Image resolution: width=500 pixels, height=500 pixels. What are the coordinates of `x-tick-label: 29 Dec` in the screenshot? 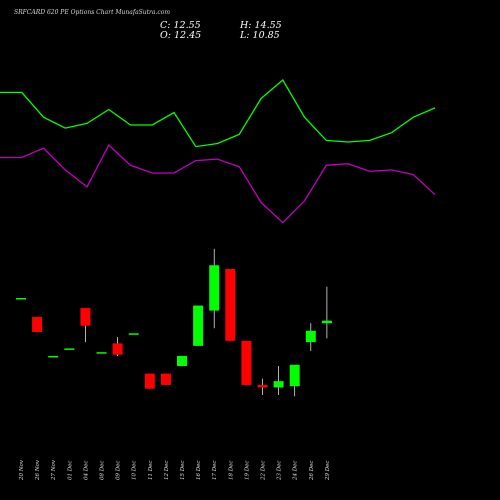 It's located at (328, 471).